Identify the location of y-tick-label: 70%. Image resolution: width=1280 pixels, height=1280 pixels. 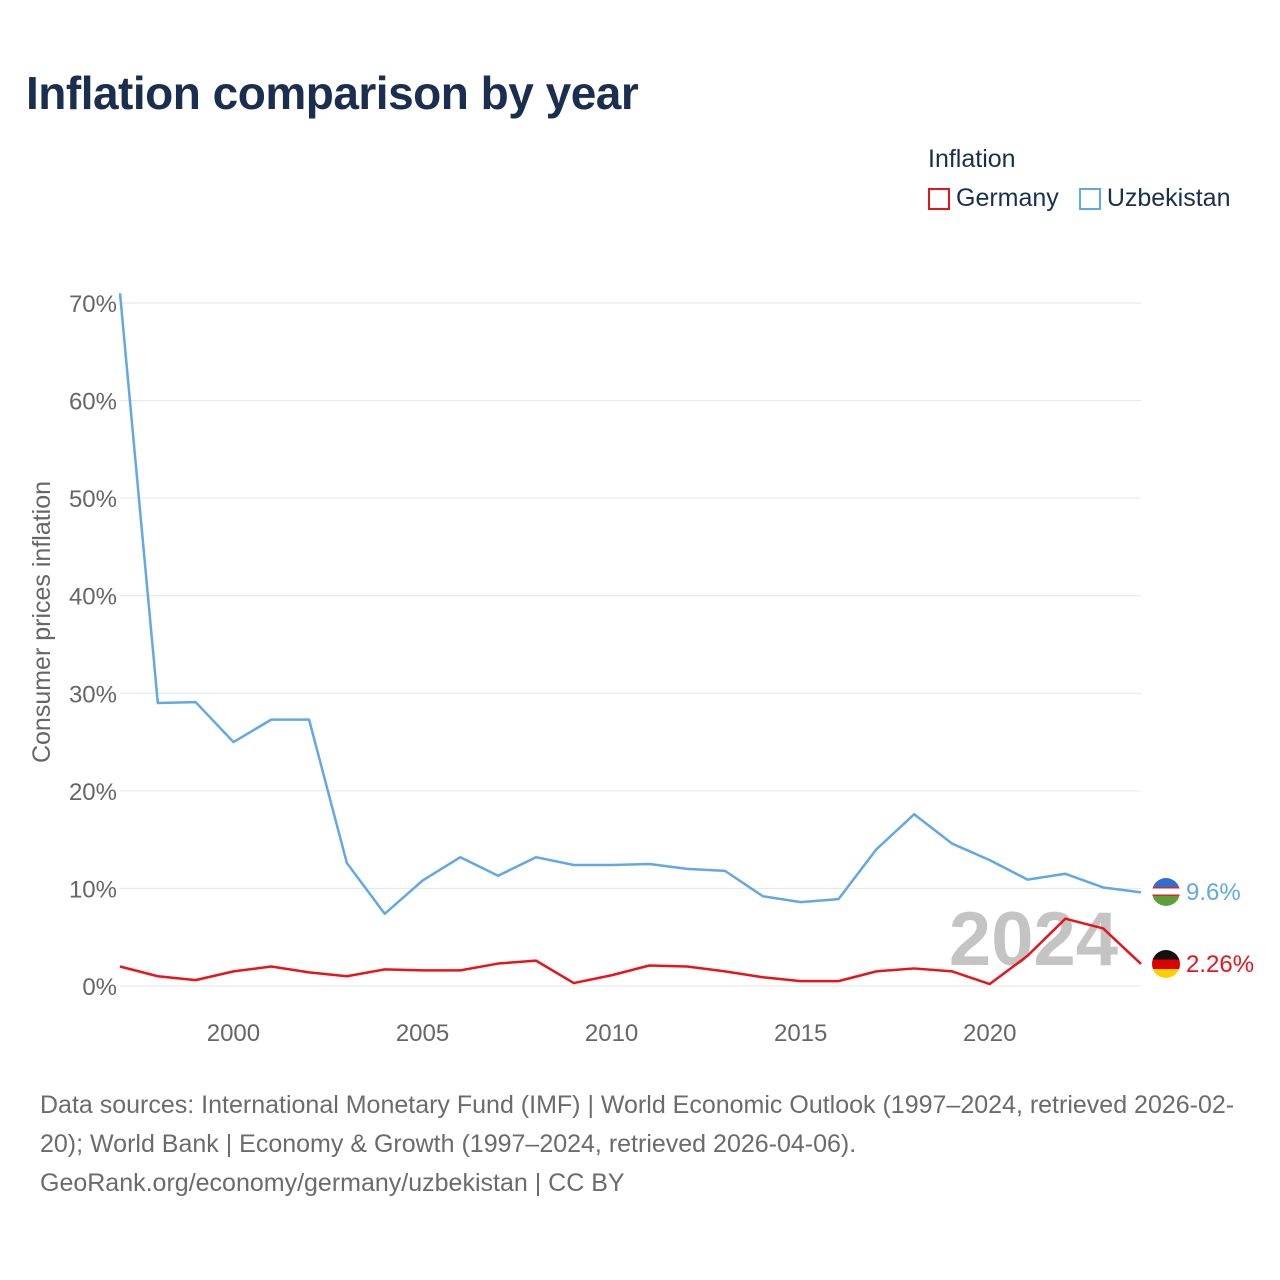
(93, 304).